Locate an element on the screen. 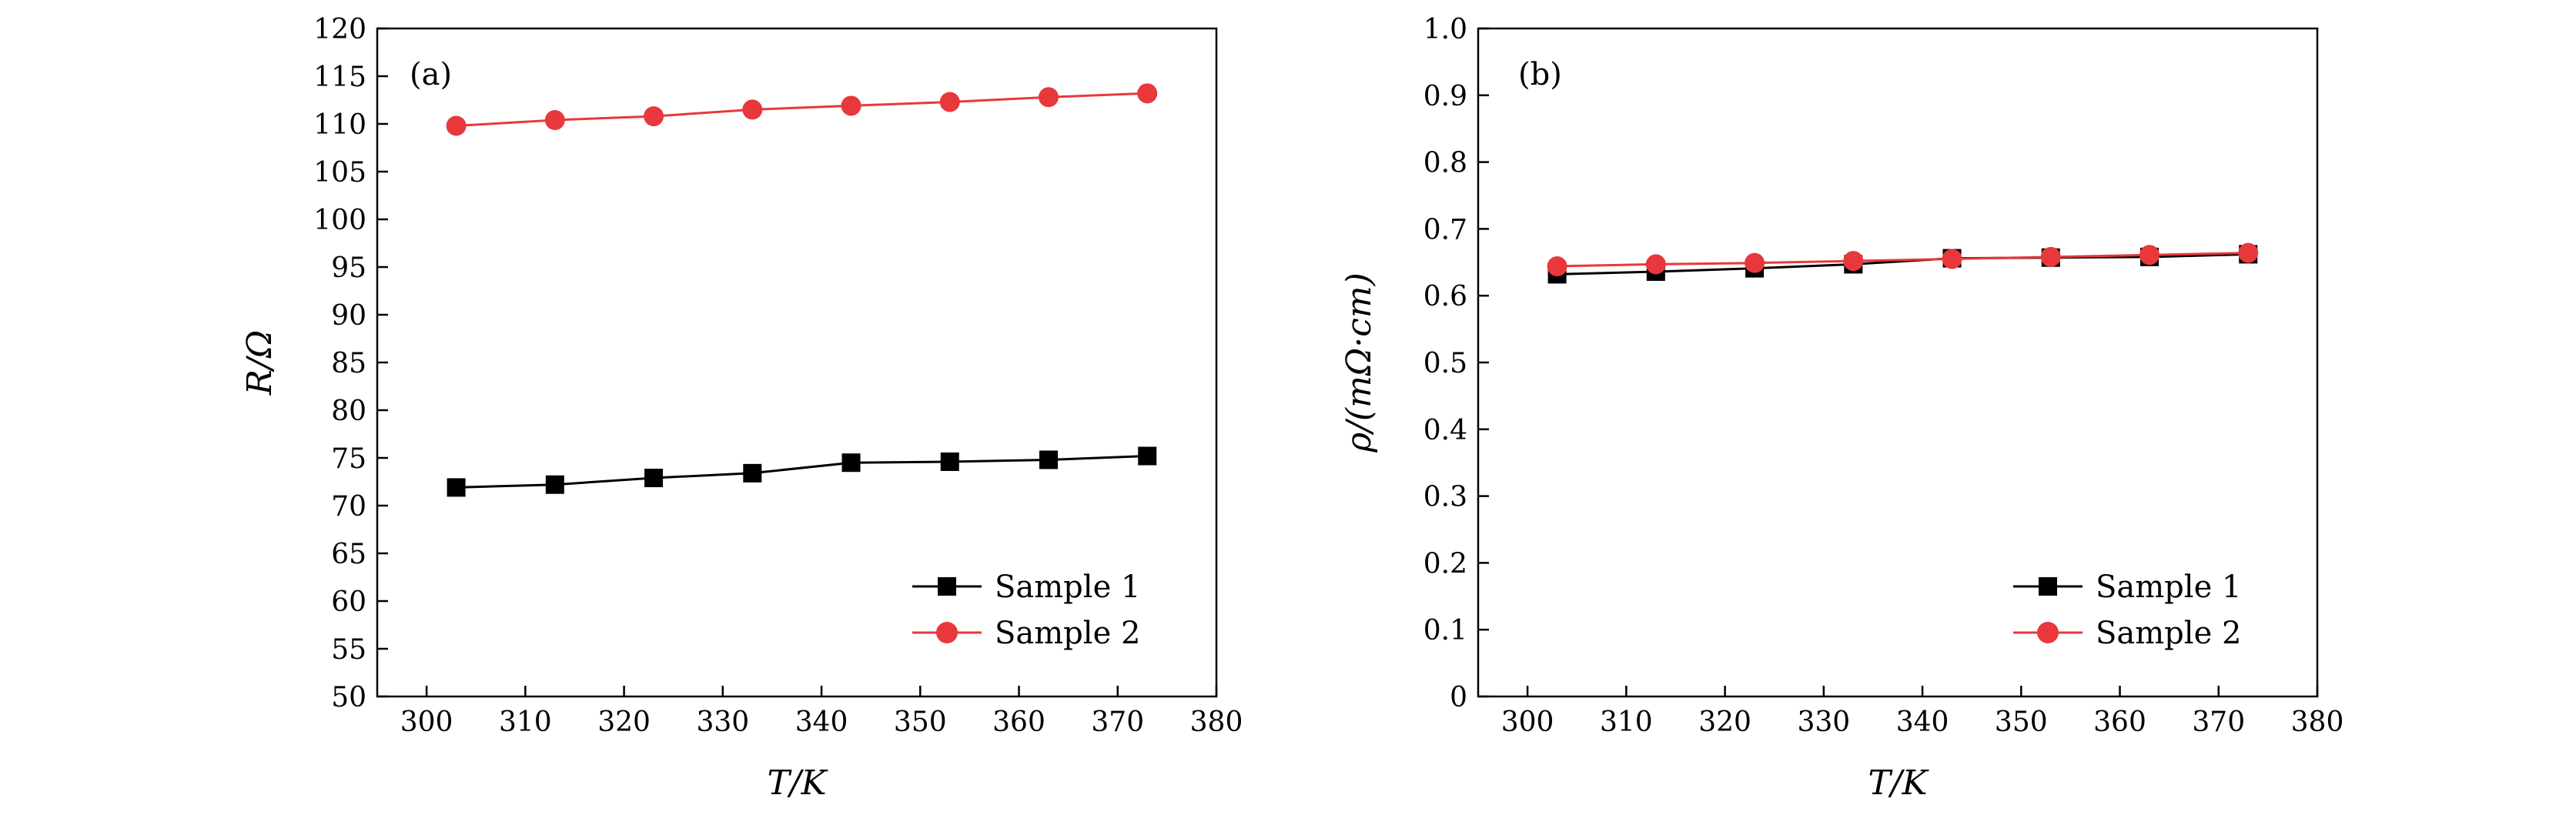 The width and height of the screenshot is (2576, 815). y-tick-label-85: 85 is located at coordinates (348, 363).